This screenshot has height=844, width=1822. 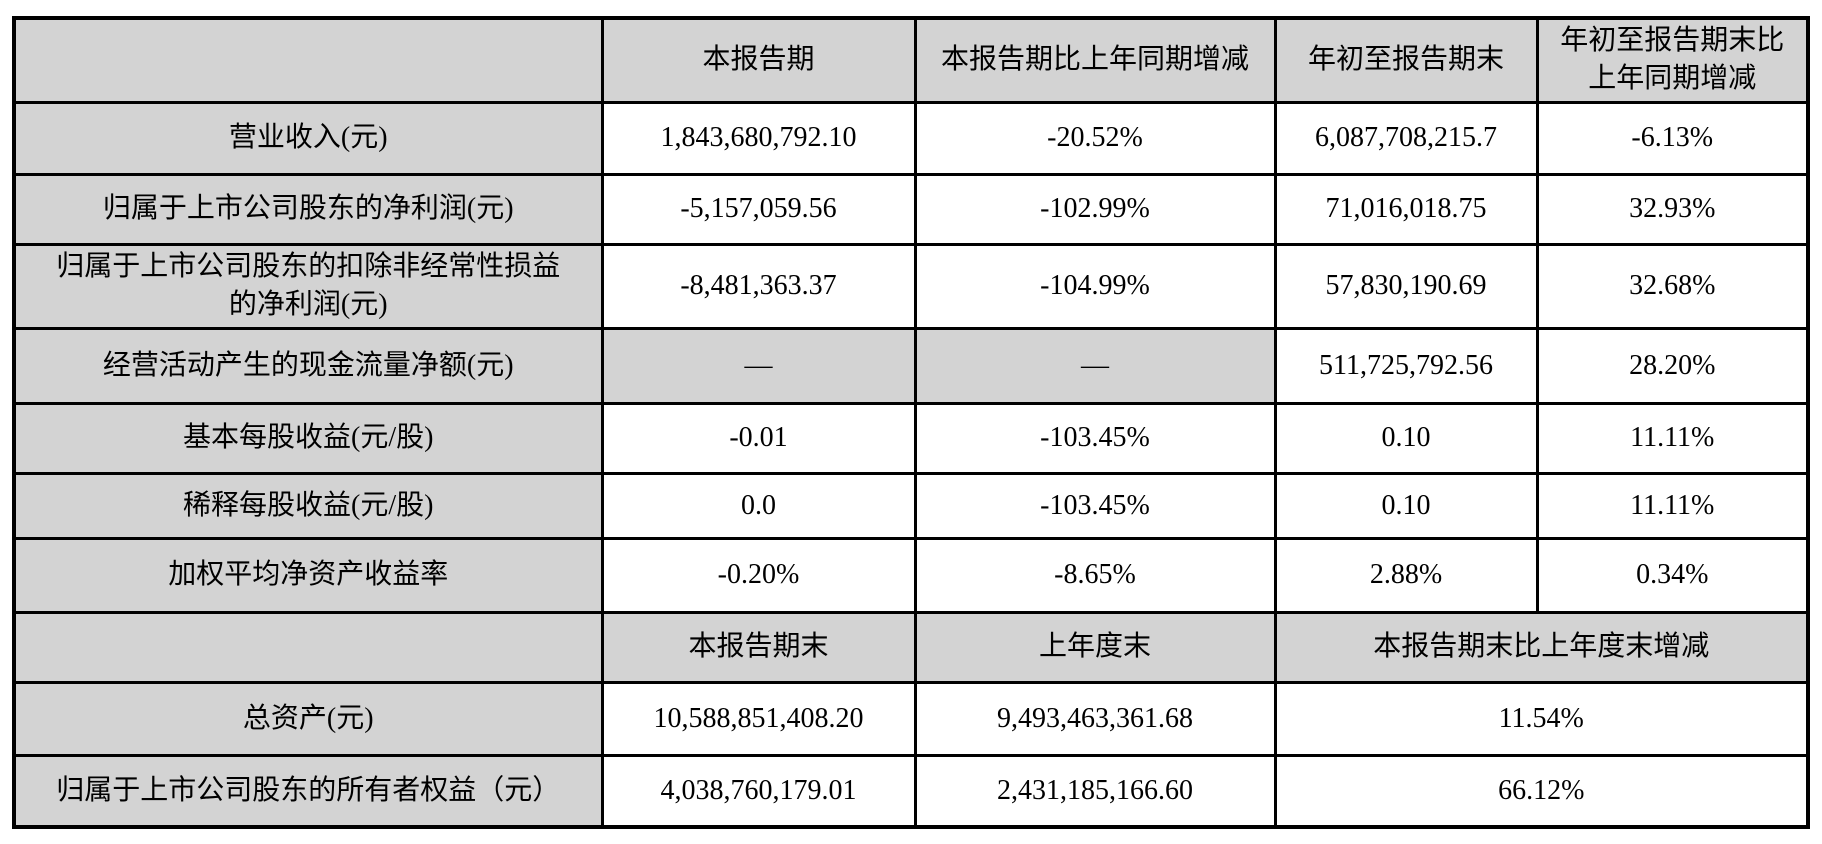 I want to click on table-row-basic-eps: 基本每股收益(元/股) -0.01 -103.45% 0.10 11.11%, so click(x=911, y=438).